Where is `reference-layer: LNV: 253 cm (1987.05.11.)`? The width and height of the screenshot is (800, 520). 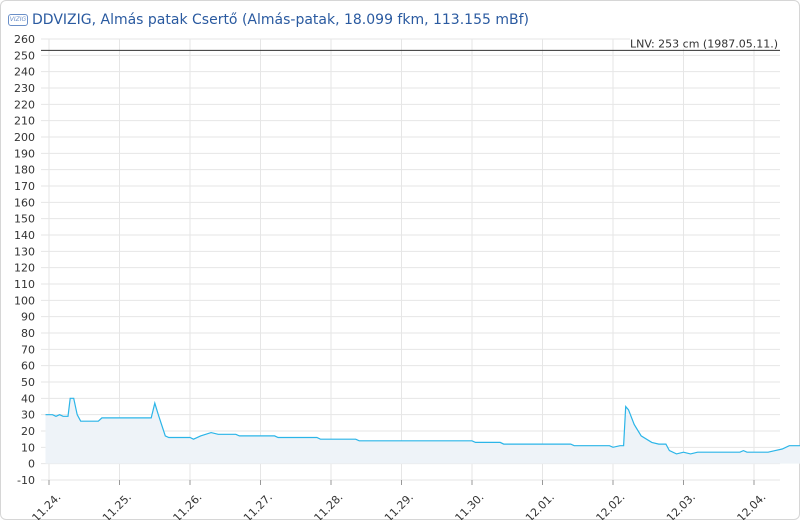
reference-layer: LNV: 253 cm (1987.05.11.) is located at coordinates (410, 43).